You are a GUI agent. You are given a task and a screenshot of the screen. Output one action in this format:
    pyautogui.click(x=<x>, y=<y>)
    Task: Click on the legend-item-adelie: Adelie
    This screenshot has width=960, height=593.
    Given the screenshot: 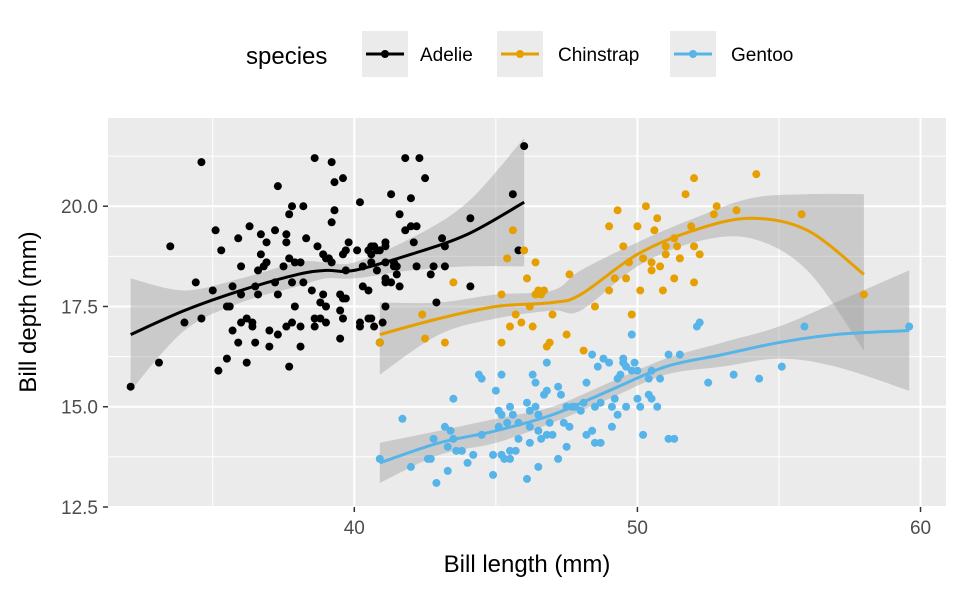 What is the action you would take?
    pyautogui.click(x=417, y=54)
    